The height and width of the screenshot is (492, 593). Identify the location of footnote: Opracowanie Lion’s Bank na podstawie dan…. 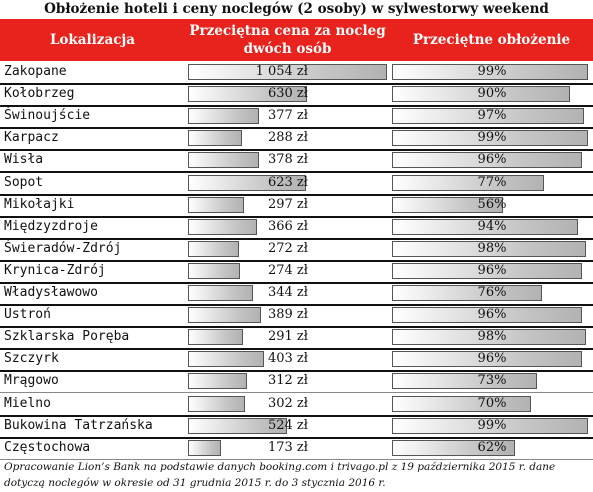
(296, 475).